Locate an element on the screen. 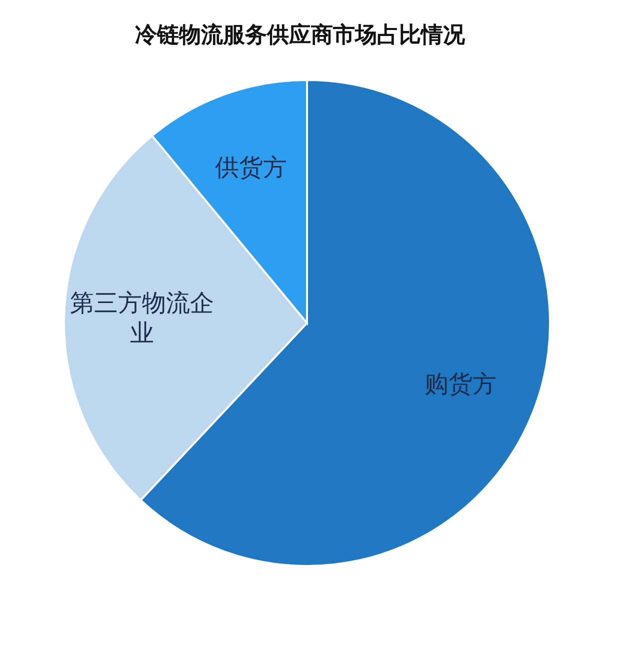  slice-label: 供货方 is located at coordinates (251, 168).